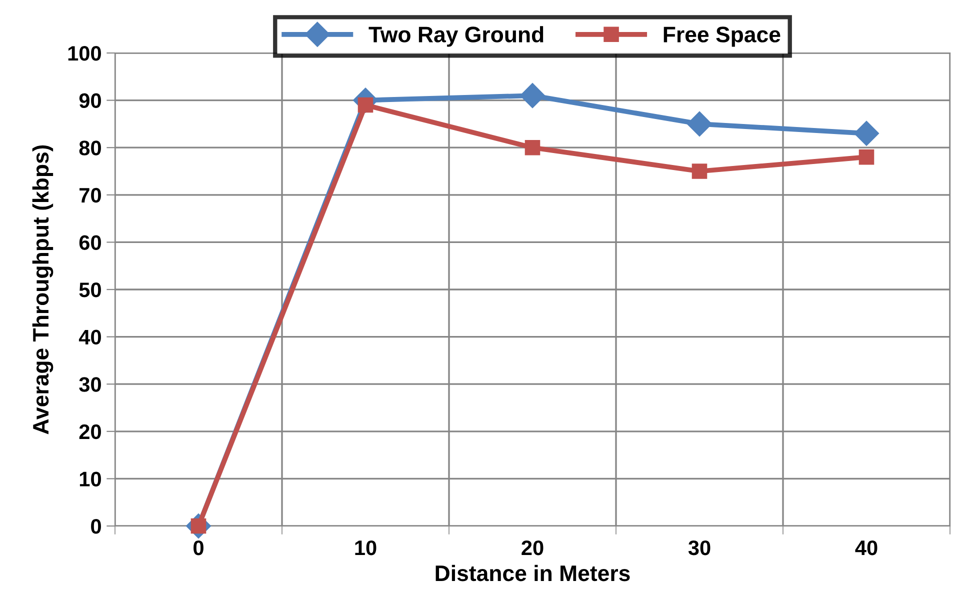 This screenshot has height=609, width=959. I want to click on x-tick-label: 20, so click(533, 548).